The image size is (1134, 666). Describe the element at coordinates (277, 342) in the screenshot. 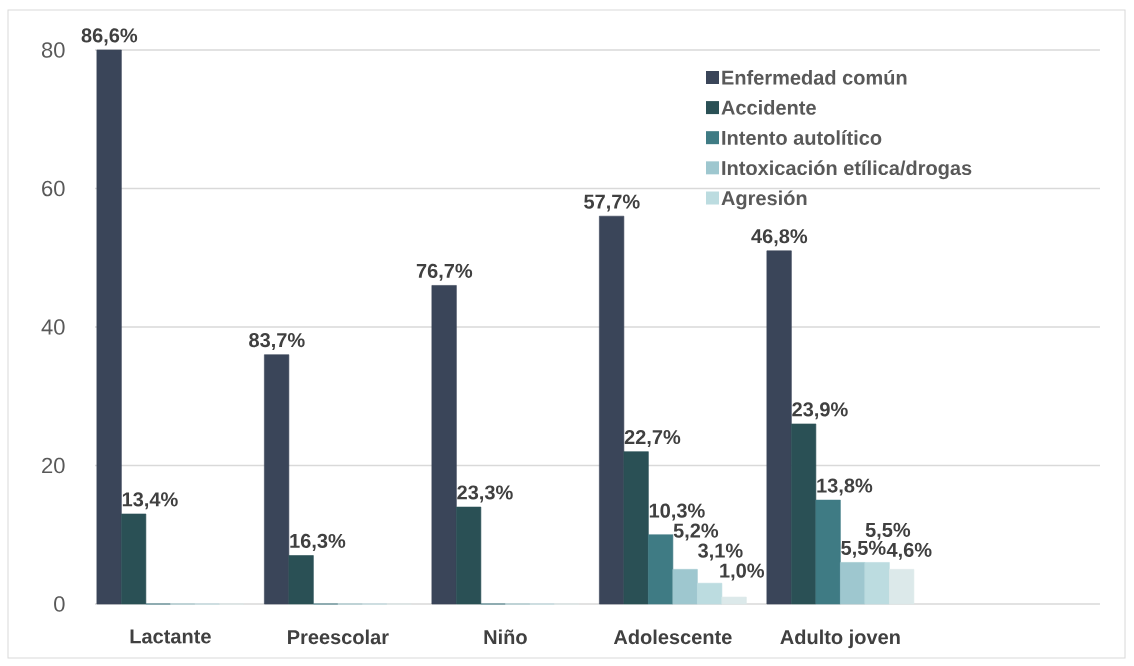

I see `annotation: 83,7%` at that location.